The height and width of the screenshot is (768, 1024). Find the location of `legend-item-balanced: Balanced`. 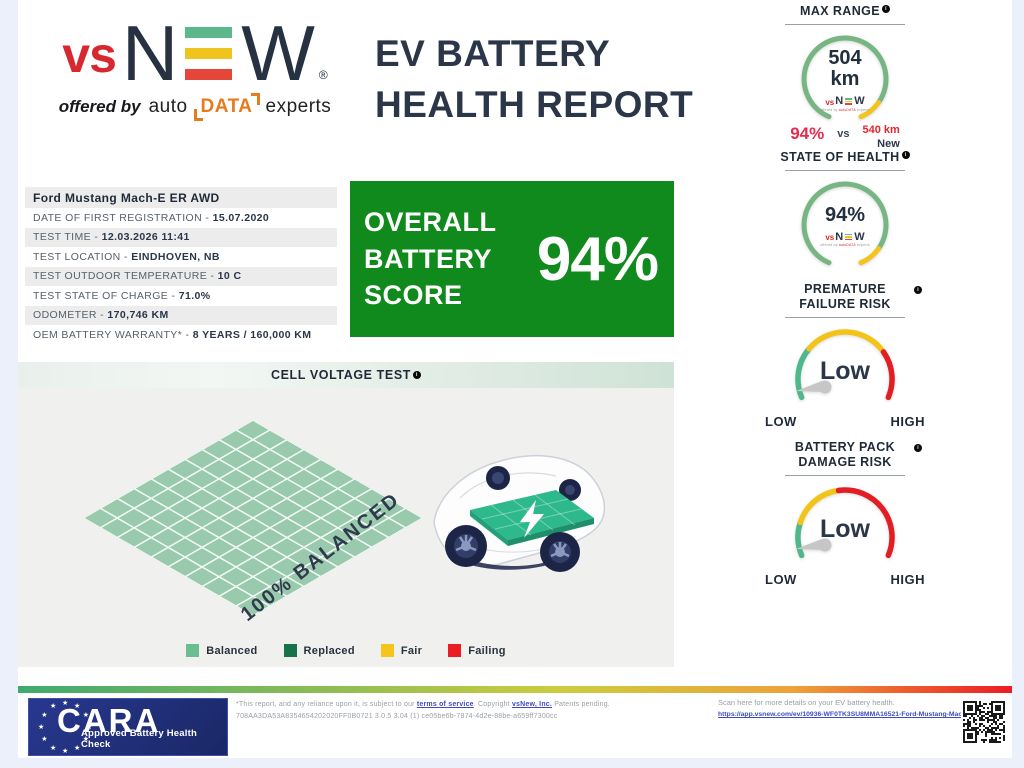

legend-item-balanced: Balanced is located at coordinates (221, 650).